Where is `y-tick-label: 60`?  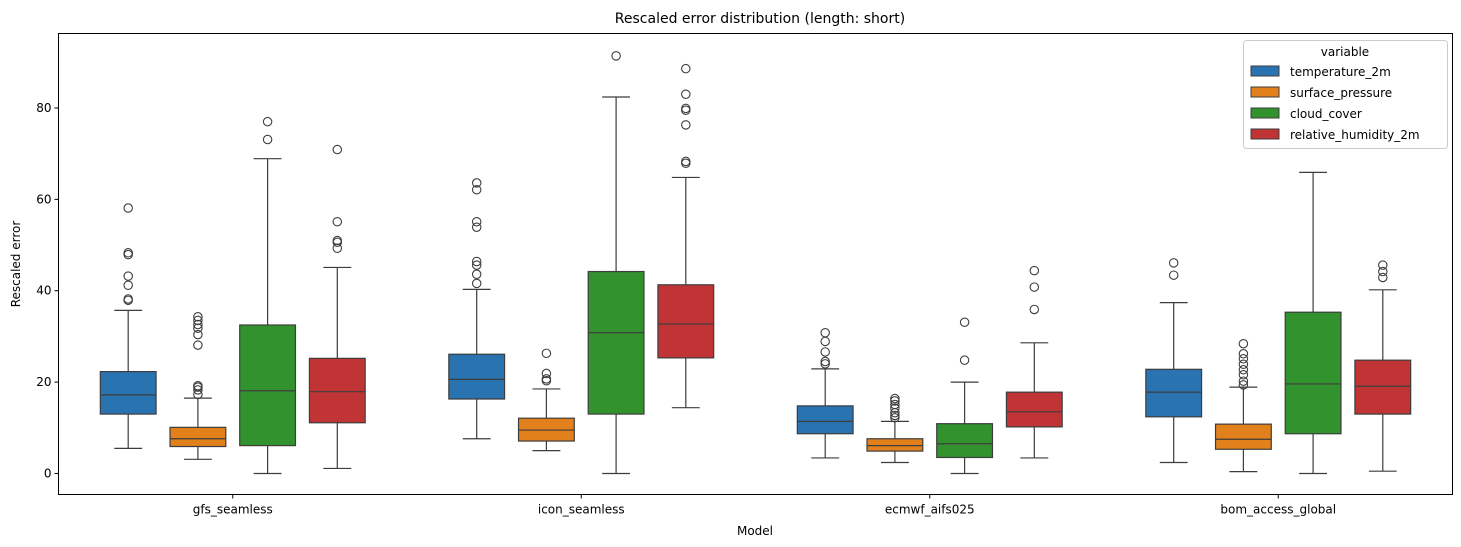 y-tick-label: 60 is located at coordinates (43, 199).